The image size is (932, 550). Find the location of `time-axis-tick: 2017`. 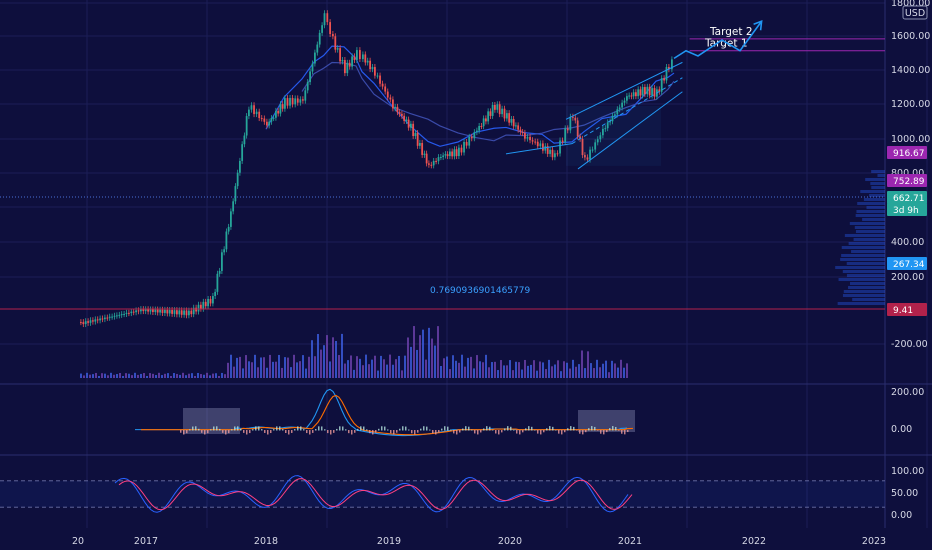

time-axis-tick: 2017 is located at coordinates (146, 541).